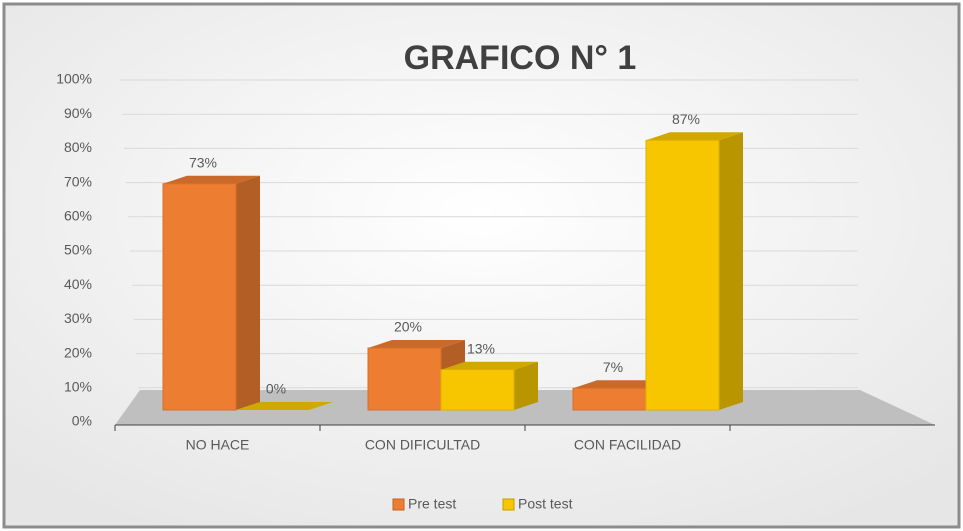 The image size is (963, 531). What do you see at coordinates (78, 147) in the screenshot?
I see `y-tick-label: 80%` at bounding box center [78, 147].